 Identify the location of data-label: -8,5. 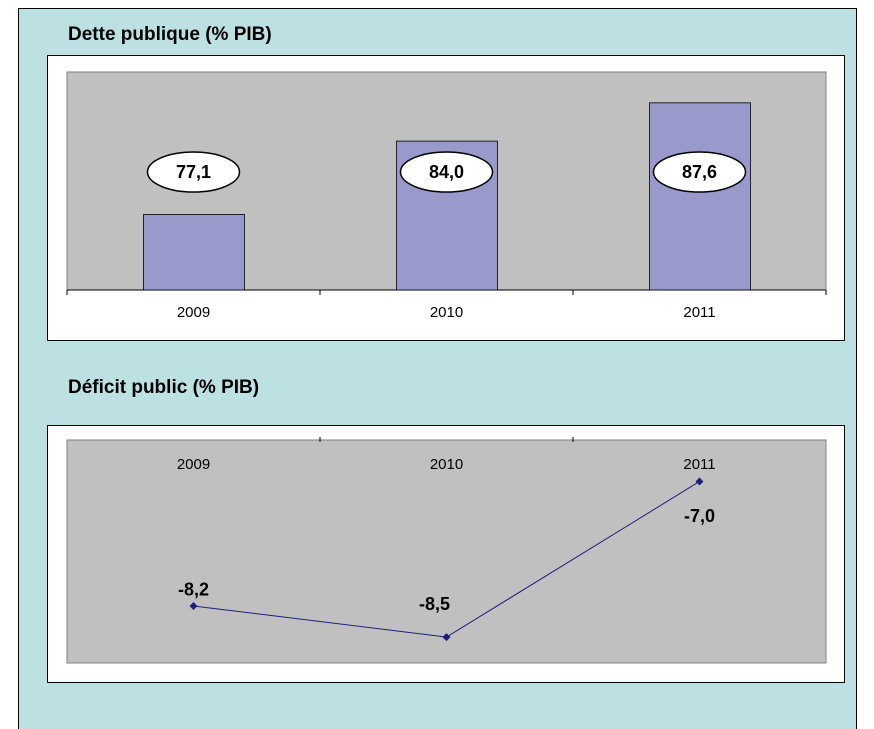
(434, 604).